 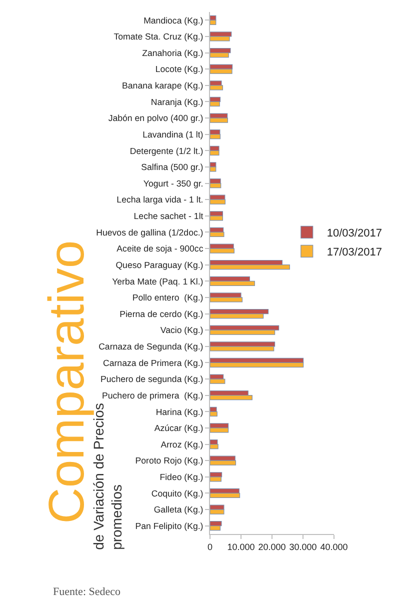 I want to click on y-tick-label: Carnaza de Primera (Kg.), so click(x=153, y=363).